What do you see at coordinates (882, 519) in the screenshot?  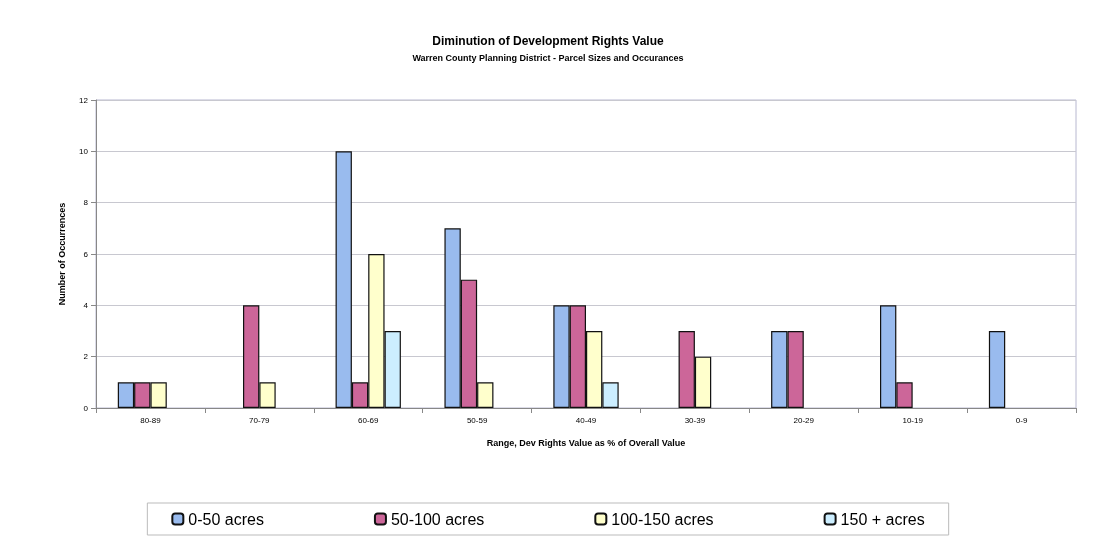 I see `legend-label: 150 + acres` at bounding box center [882, 519].